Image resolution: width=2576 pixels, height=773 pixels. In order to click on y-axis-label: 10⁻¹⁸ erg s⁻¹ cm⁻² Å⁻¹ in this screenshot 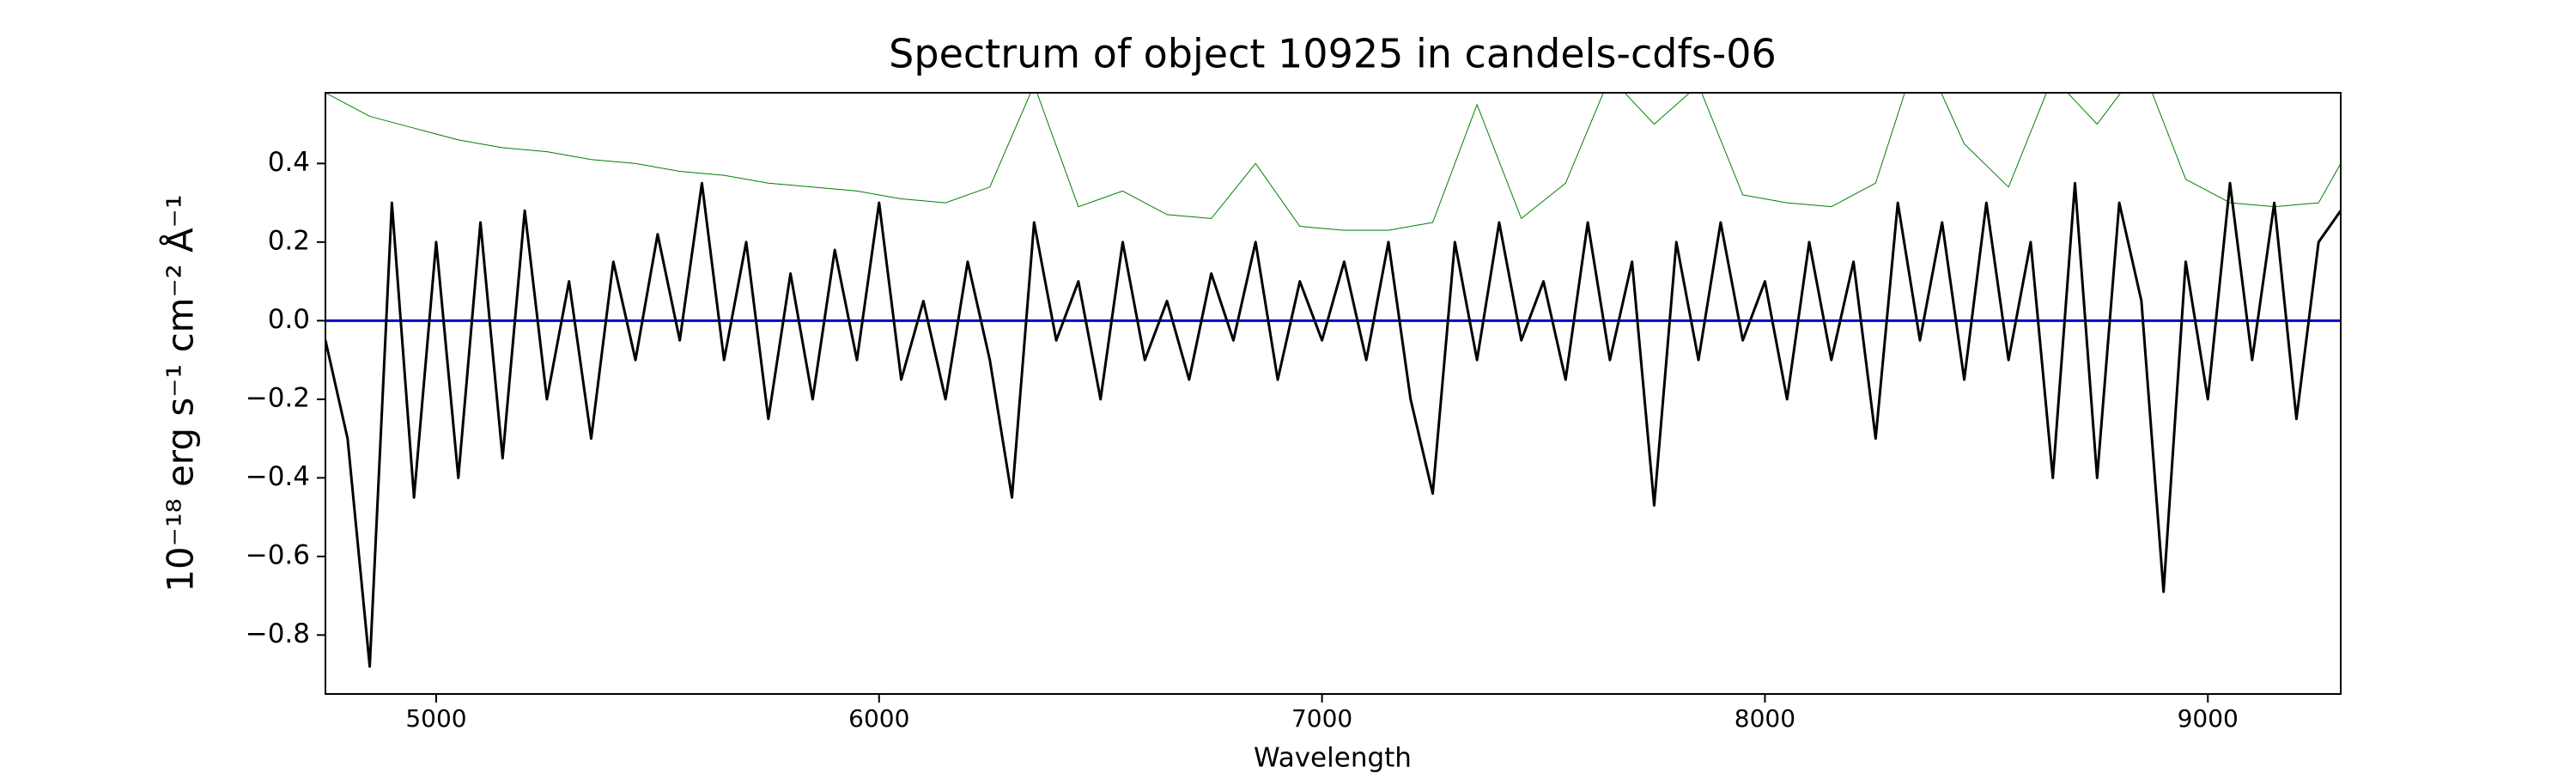, I will do `click(180, 393)`.